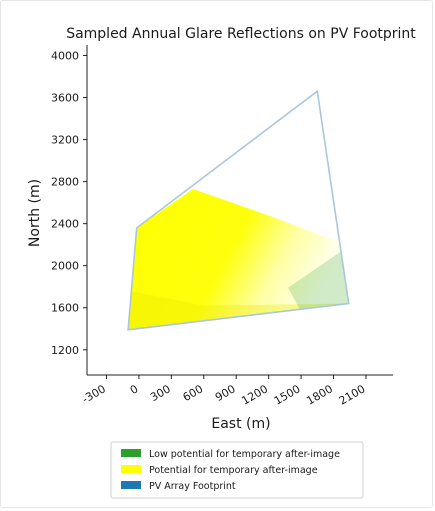  Describe the element at coordinates (193, 393) in the screenshot. I see `x-tick-label: 600` at that location.